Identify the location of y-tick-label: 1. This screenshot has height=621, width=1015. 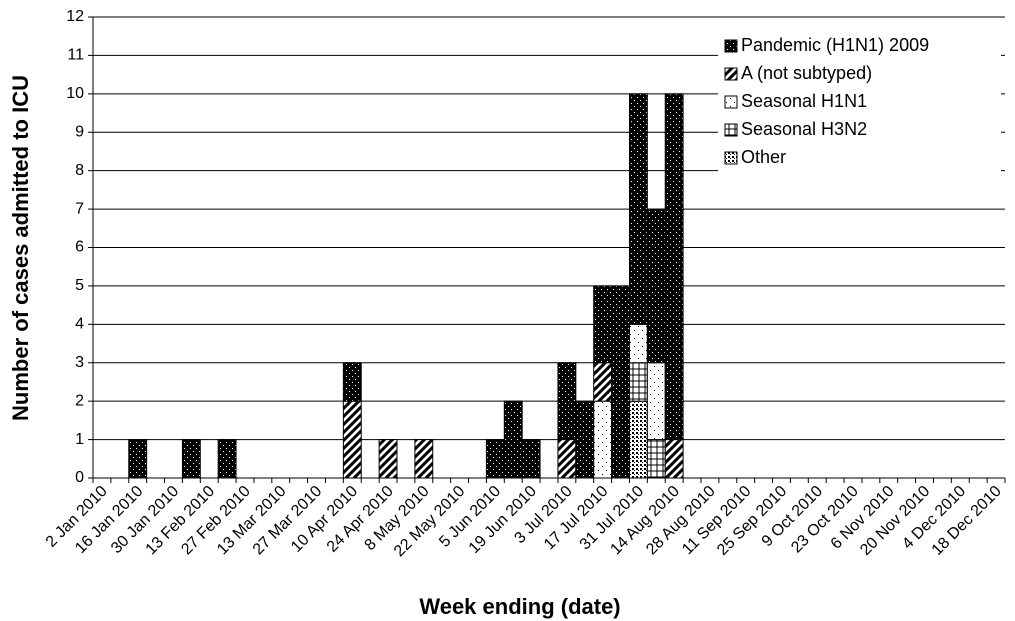
(79, 439).